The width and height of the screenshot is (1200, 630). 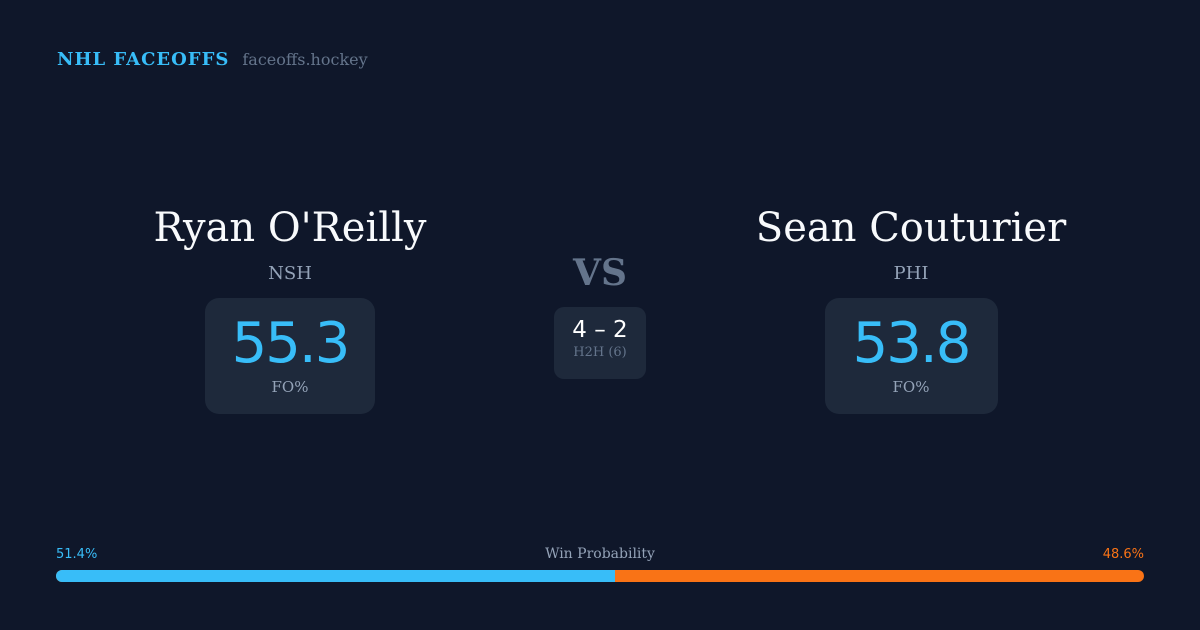 I want to click on left-fo-value: 55.3, so click(x=291, y=343).